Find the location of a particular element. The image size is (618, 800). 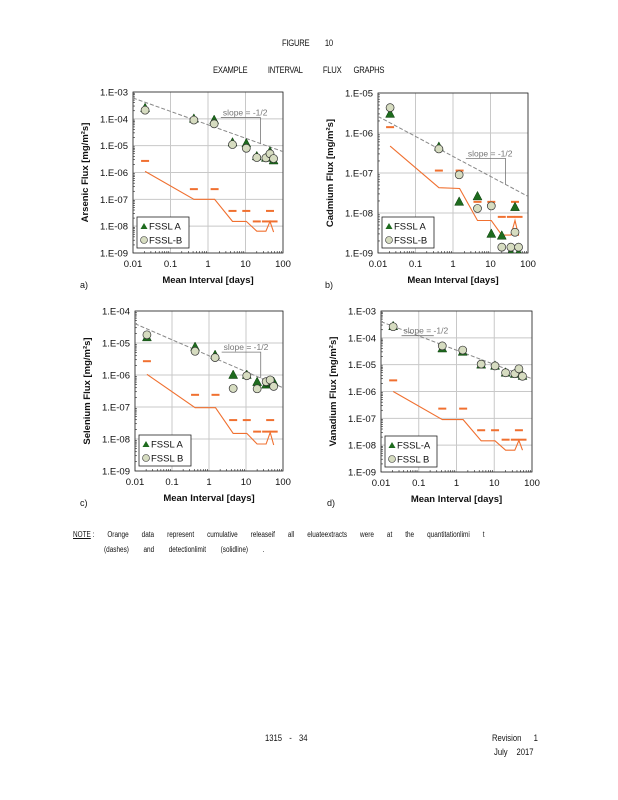

revision-date: July 2017 is located at coordinates (514, 752).